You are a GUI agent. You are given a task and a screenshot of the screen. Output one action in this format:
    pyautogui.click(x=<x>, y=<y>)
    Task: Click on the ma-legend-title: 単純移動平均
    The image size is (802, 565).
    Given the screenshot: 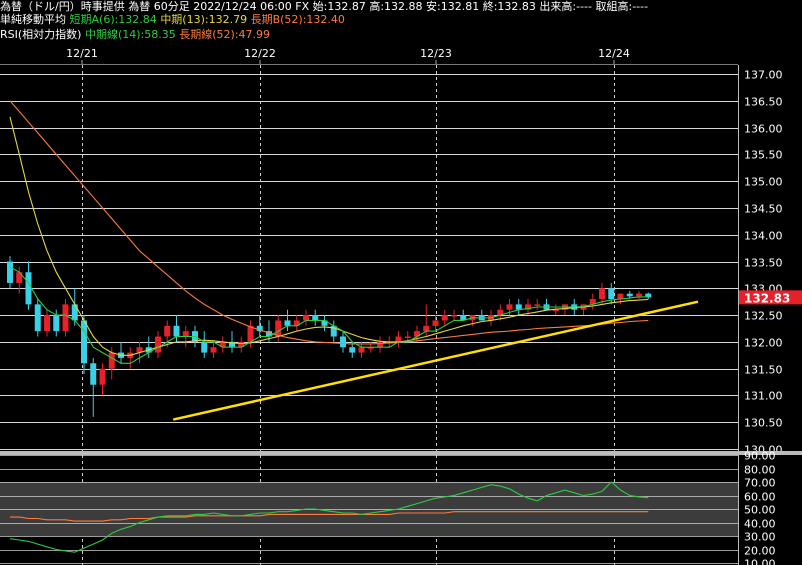 What is the action you would take?
    pyautogui.click(x=33, y=19)
    